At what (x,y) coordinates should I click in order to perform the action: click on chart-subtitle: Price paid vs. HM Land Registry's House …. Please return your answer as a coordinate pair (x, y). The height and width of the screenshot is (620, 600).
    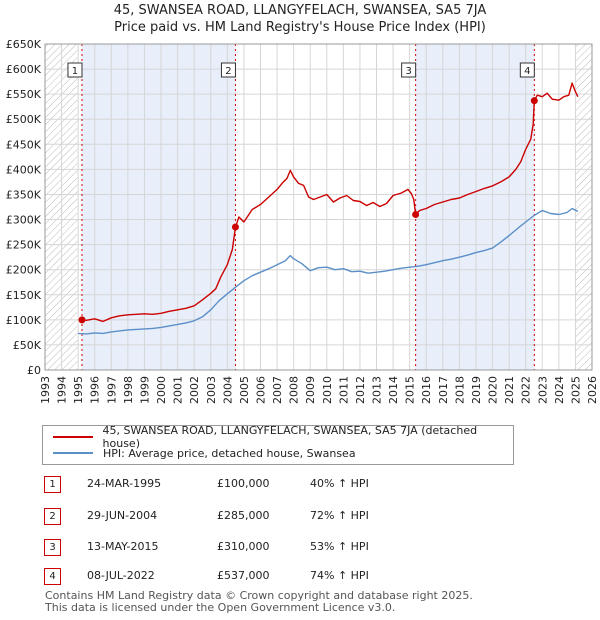
    Looking at the image, I should click on (300, 27).